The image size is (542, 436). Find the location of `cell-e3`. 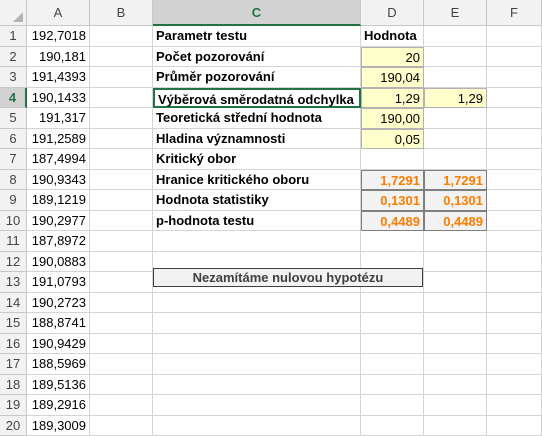

cell-e3 is located at coordinates (455, 77).